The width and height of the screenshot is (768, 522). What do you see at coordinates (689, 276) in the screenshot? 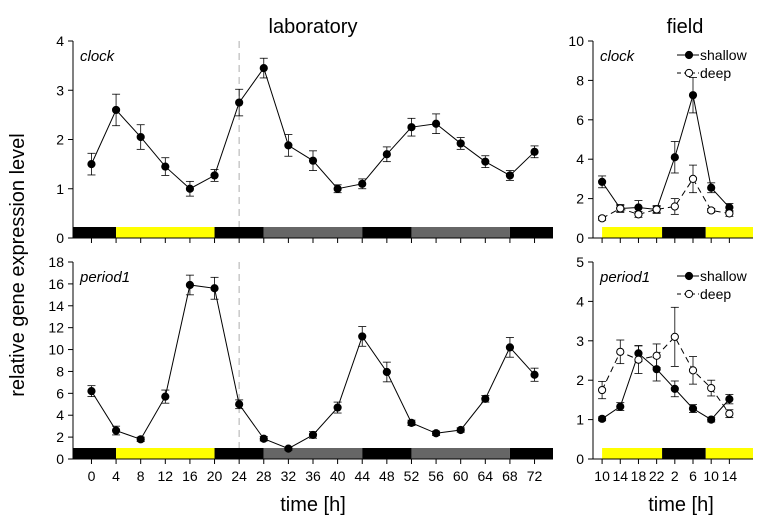
I see `legend-marker-shallow` at bounding box center [689, 276].